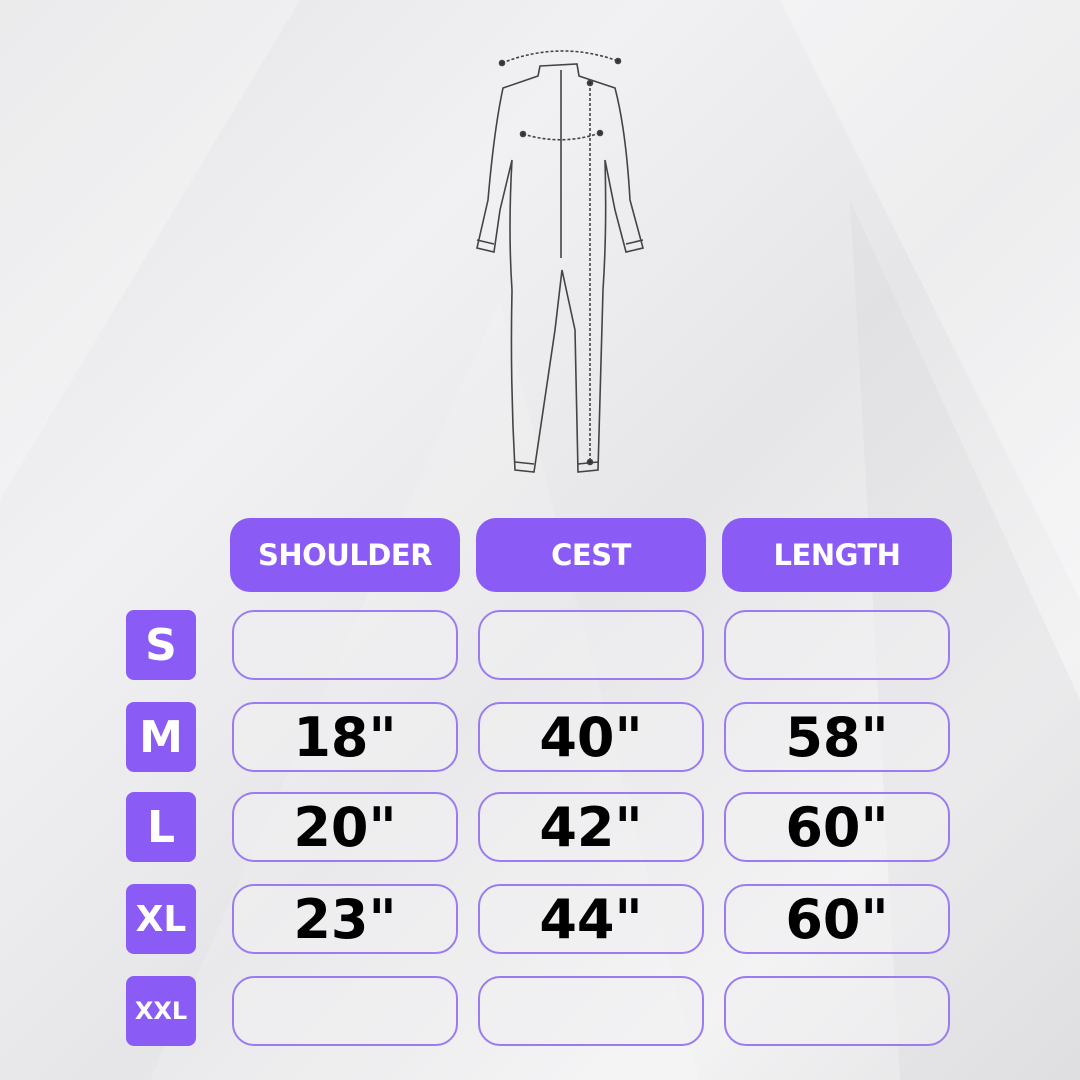 The image size is (1080, 1080). What do you see at coordinates (161, 737) in the screenshot?
I see `size-label-m: M` at bounding box center [161, 737].